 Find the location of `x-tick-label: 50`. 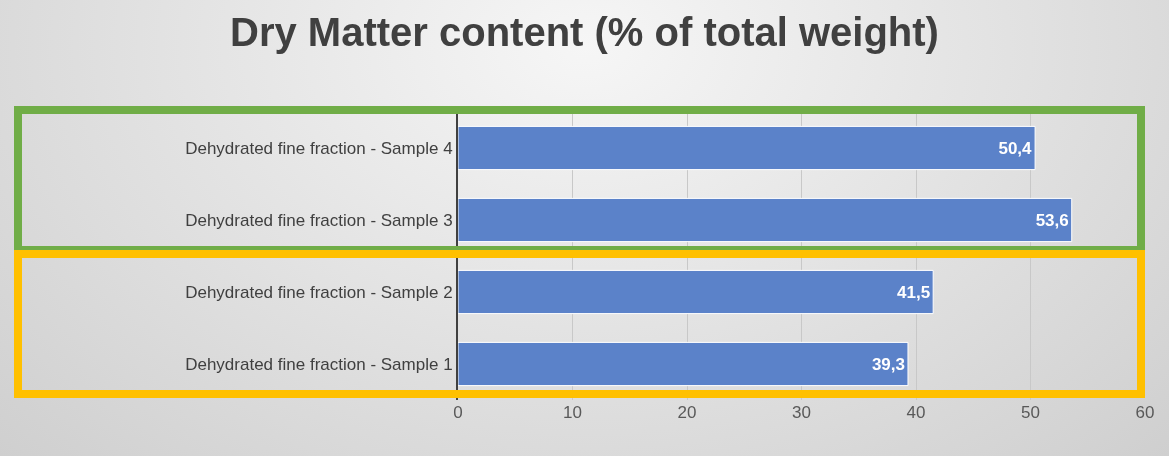

x-tick-label: 50 is located at coordinates (1030, 412).